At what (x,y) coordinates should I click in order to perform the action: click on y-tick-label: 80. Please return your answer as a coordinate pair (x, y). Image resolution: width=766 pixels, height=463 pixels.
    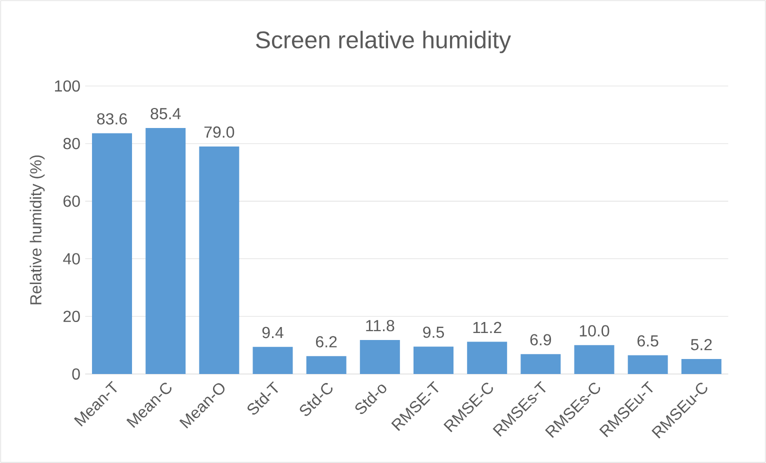
    Looking at the image, I should click on (71, 144).